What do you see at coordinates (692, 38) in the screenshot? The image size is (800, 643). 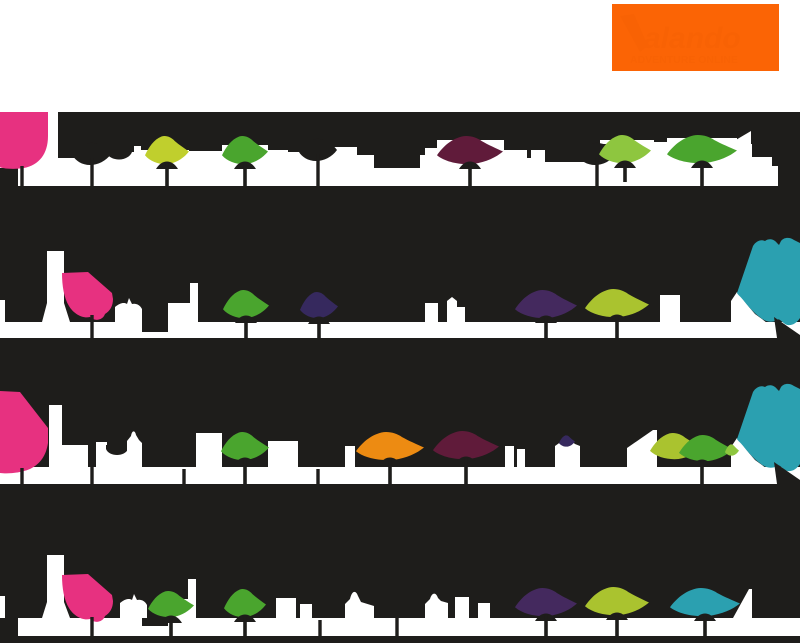 I see `svg-text: alando` at bounding box center [692, 38].